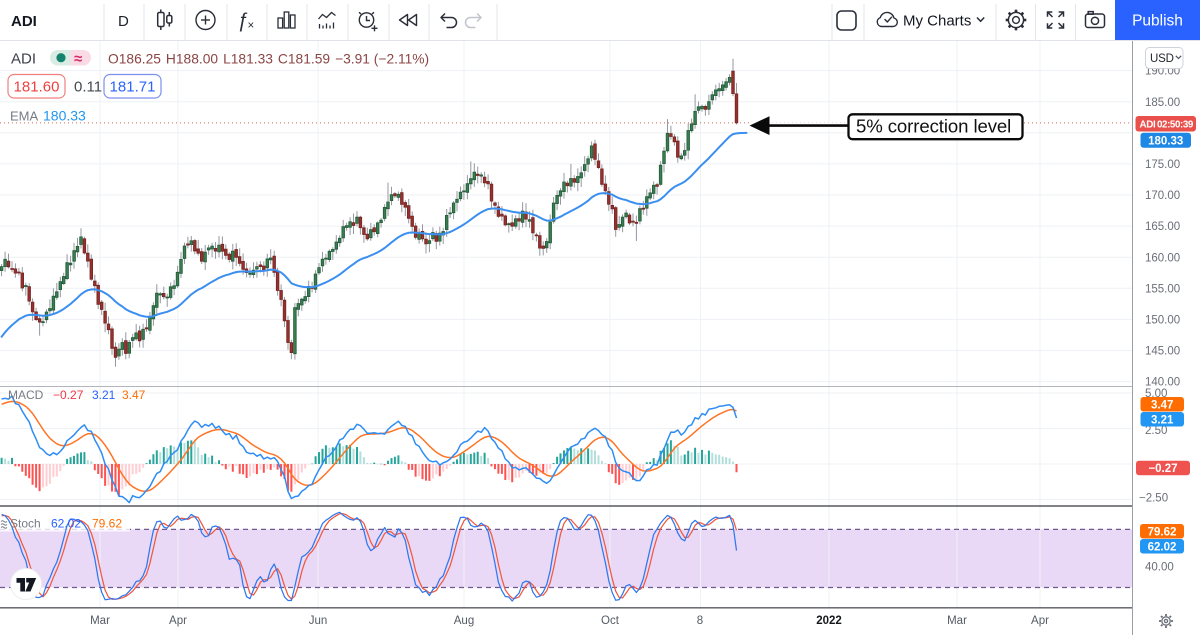 The width and height of the screenshot is (1200, 635). What do you see at coordinates (318, 621) in the screenshot?
I see `svg-text: Jun` at bounding box center [318, 621].